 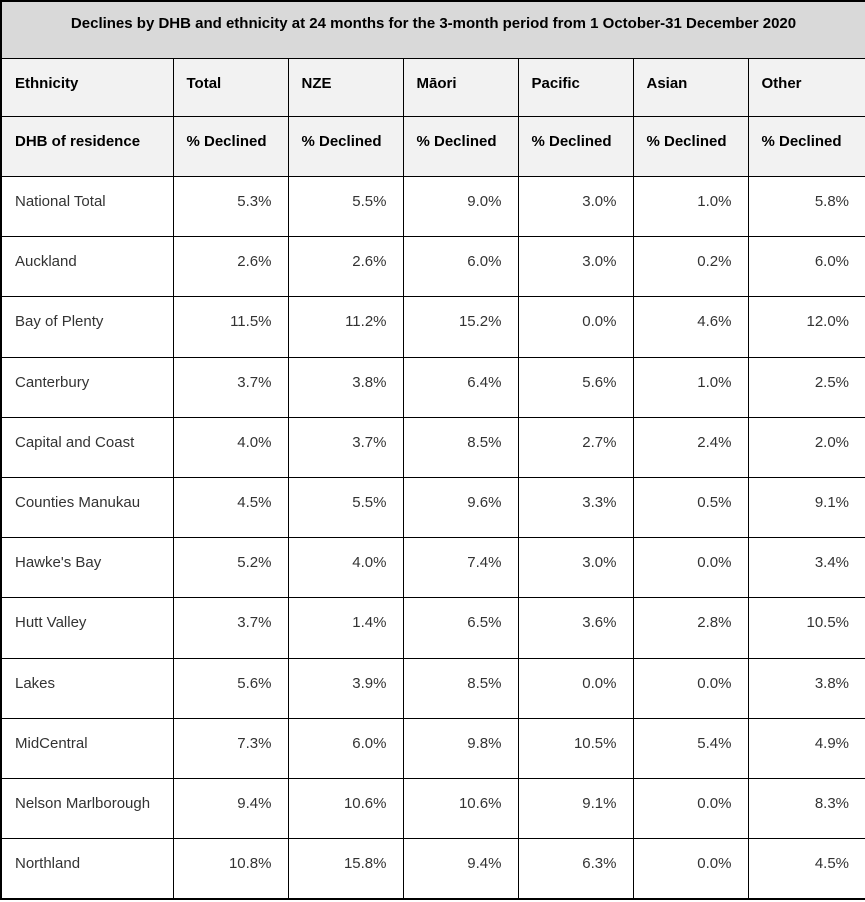 I want to click on value-cell: 6.5%, so click(x=460, y=628).